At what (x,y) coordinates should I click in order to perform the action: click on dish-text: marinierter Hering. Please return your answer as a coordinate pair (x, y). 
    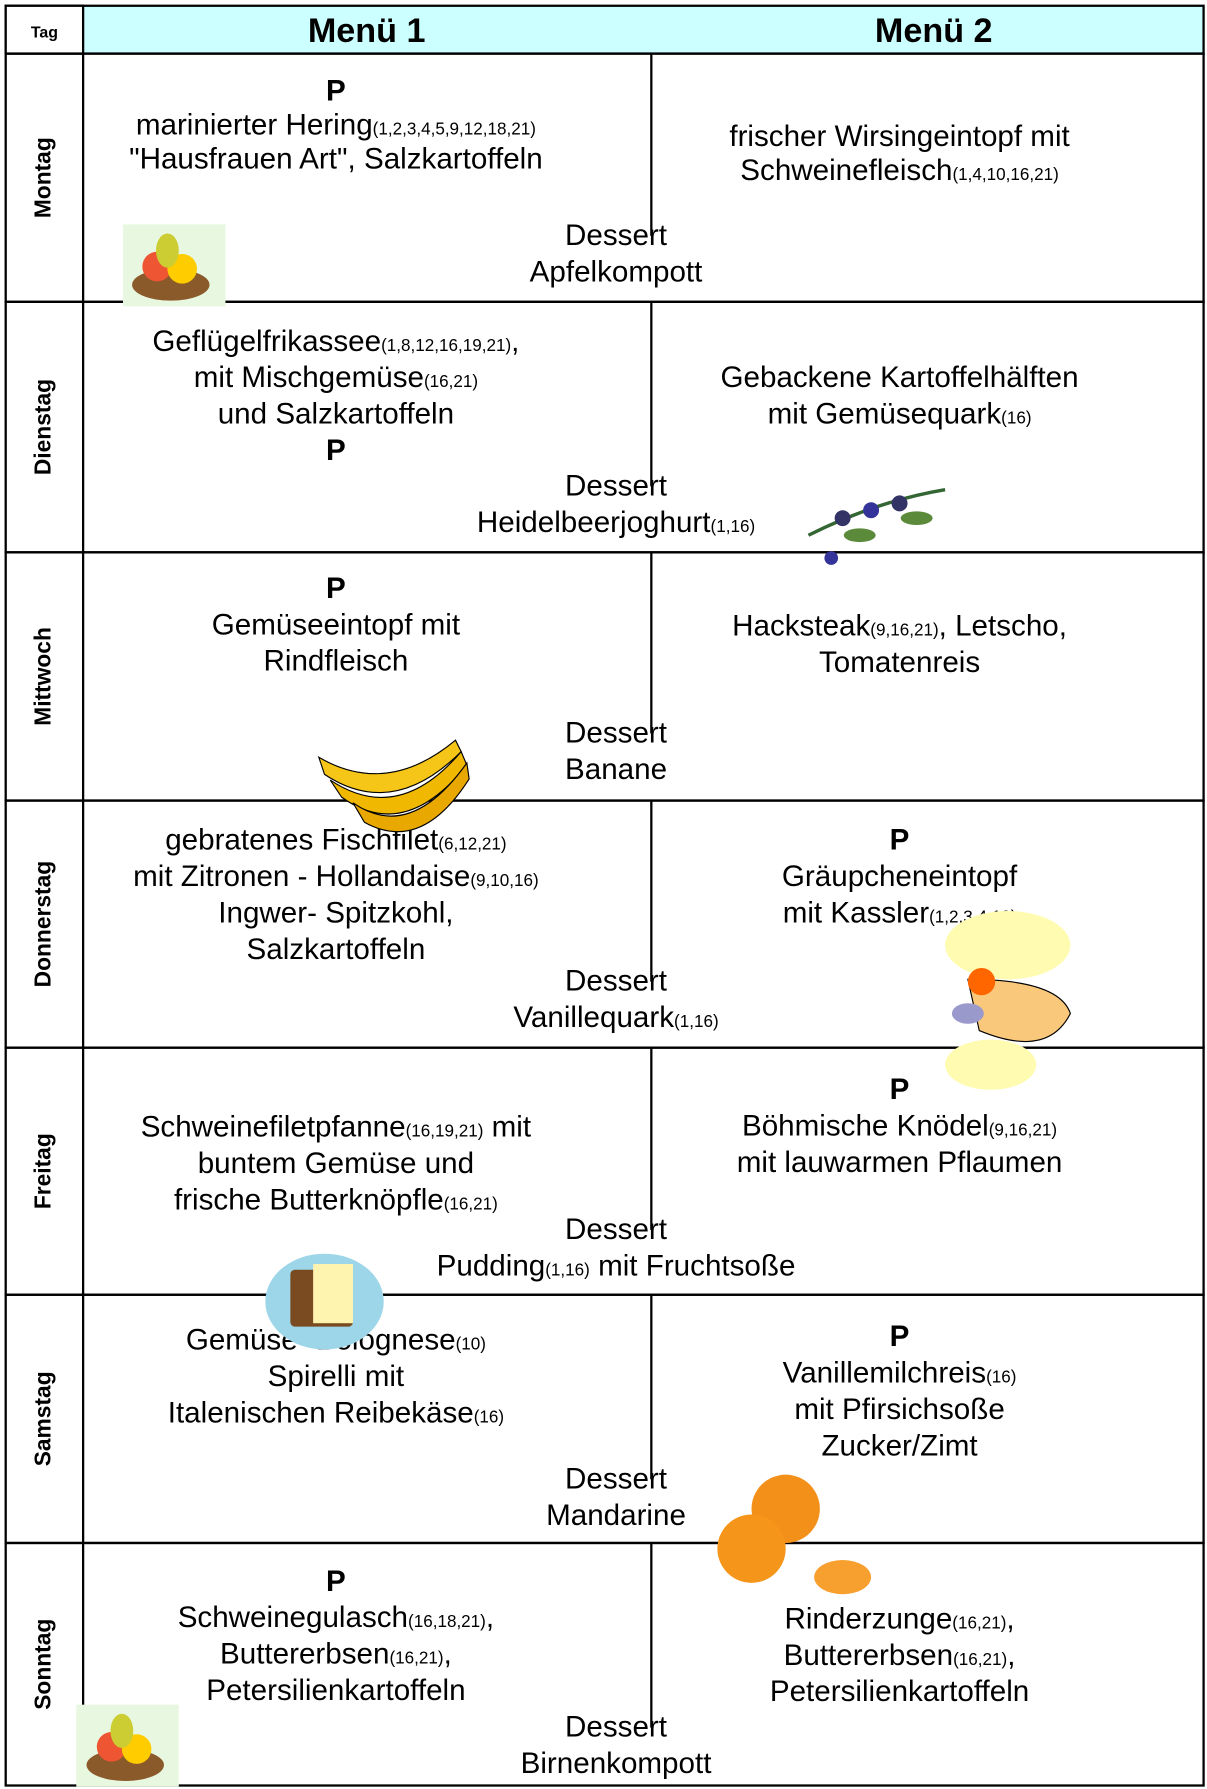
    Looking at the image, I should click on (254, 124).